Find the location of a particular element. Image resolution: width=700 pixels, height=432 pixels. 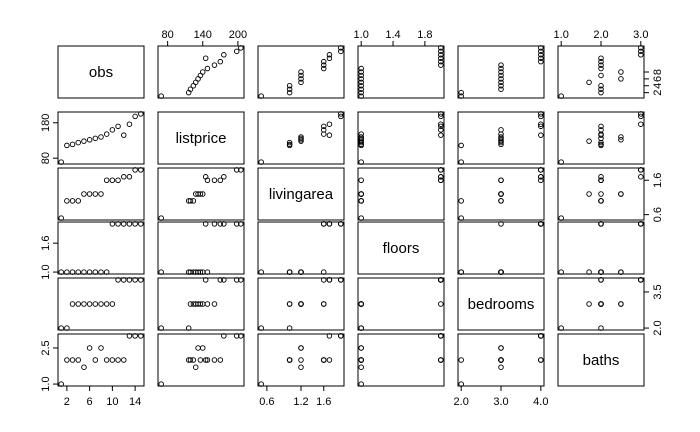

left-tick-label-floors-1: 1.6 is located at coordinates (46, 243).